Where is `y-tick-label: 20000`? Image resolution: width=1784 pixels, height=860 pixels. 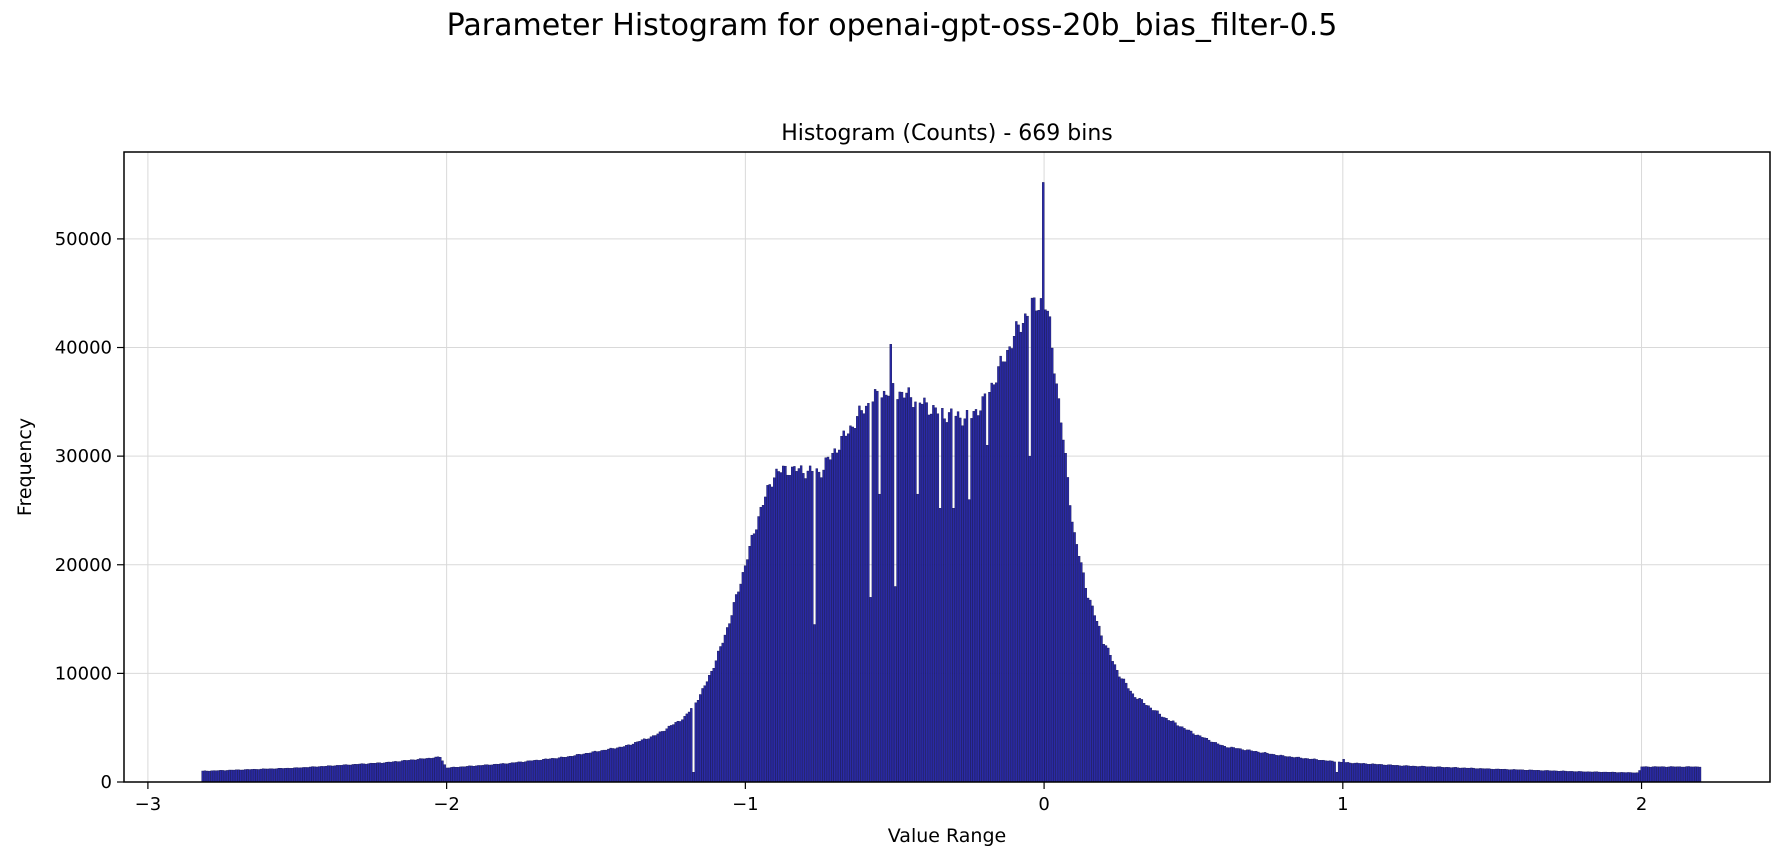 y-tick-label: 20000 is located at coordinates (83, 565).